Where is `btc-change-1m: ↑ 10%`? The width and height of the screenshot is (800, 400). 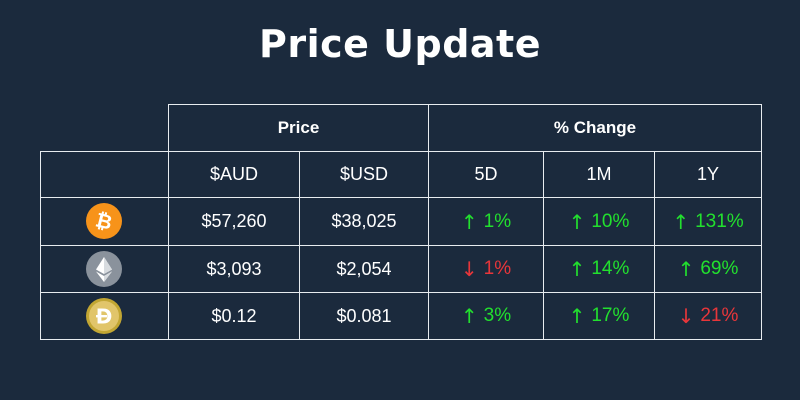
btc-change-1m: ↑ 10% is located at coordinates (599, 221).